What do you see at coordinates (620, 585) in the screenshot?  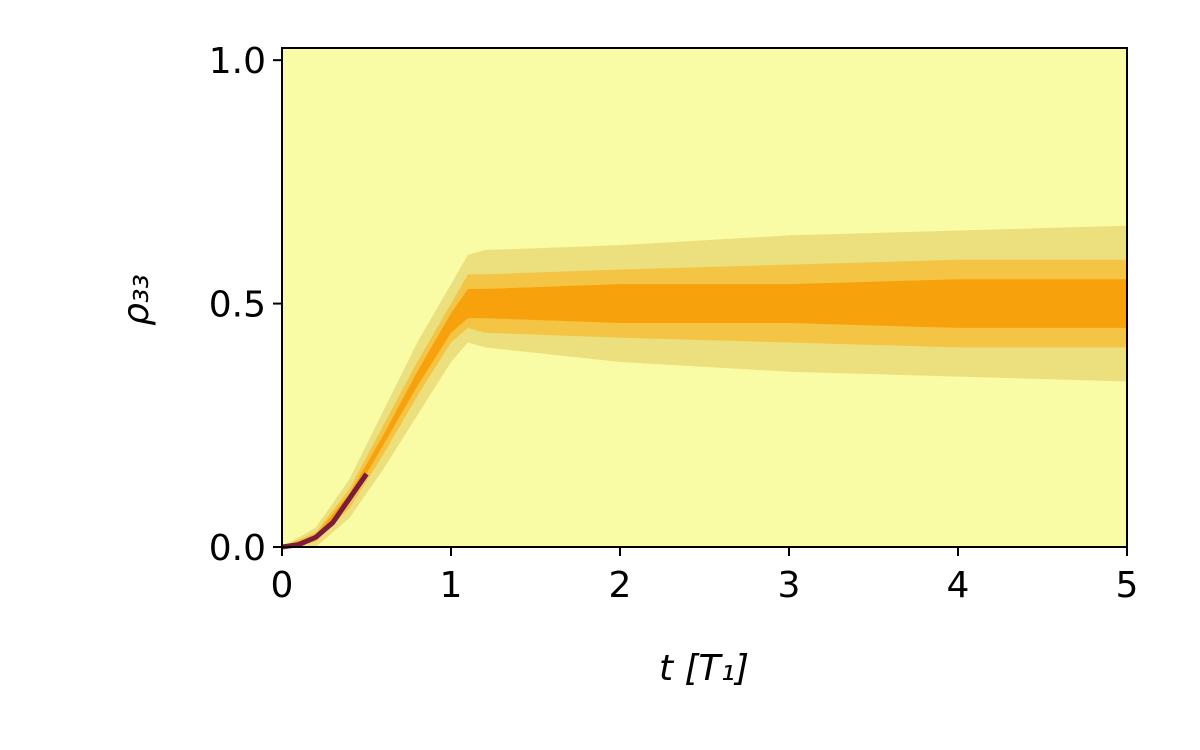 I see `x-tick-label: 2` at bounding box center [620, 585].